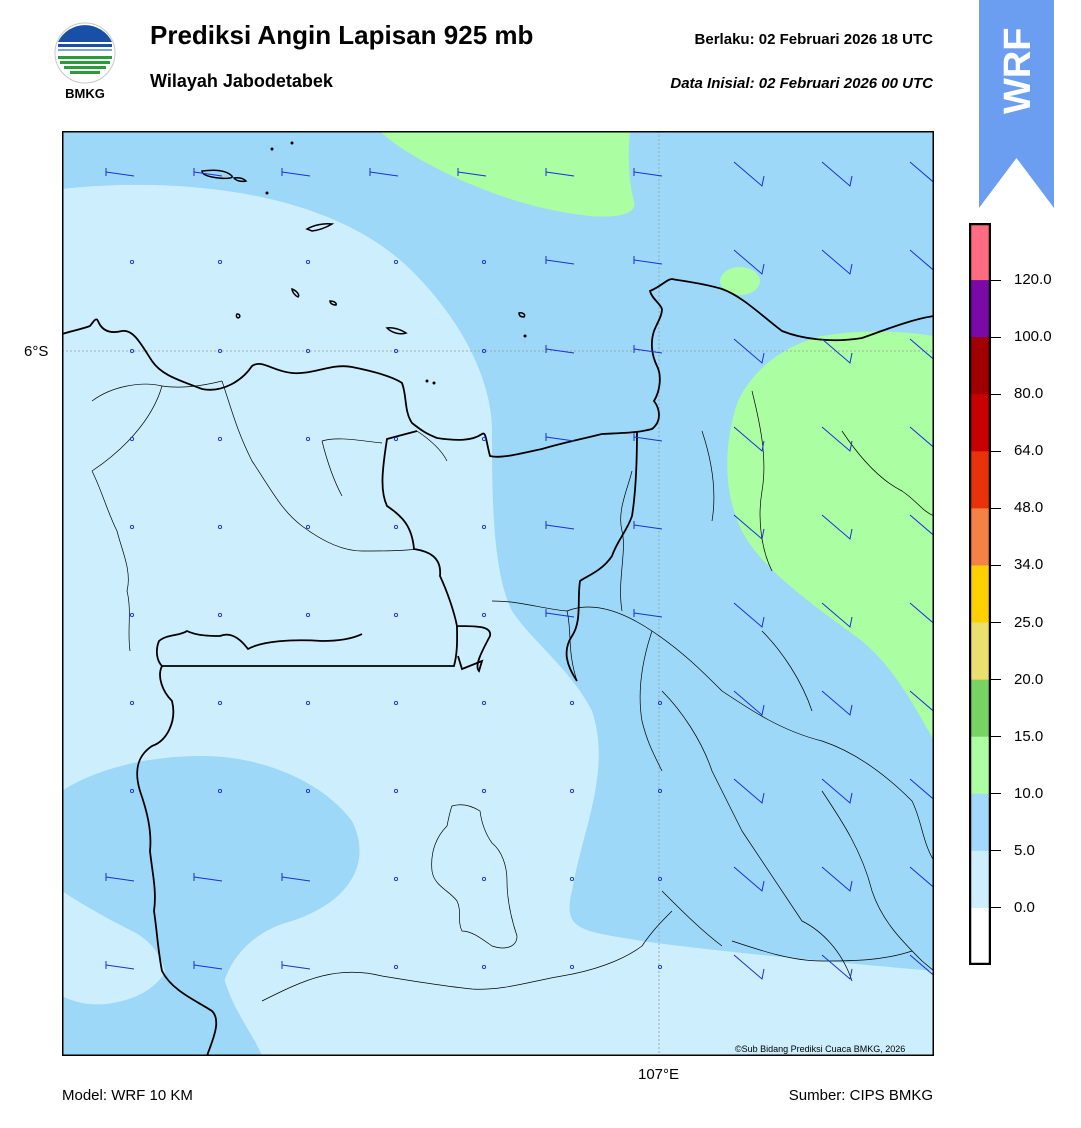  I want to click on valid-time: Berlaku: 02 Februari 2026 18 UTC, so click(813, 39).